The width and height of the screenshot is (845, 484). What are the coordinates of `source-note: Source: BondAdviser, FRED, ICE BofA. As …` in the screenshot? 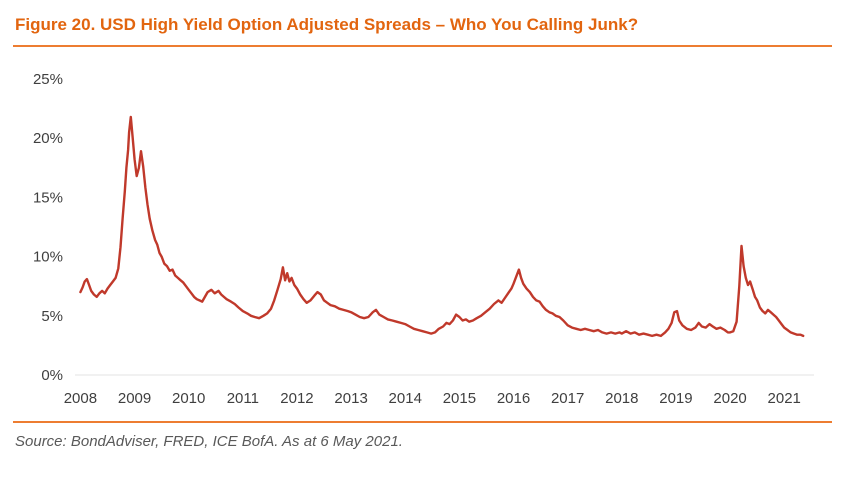 It's located at (209, 442).